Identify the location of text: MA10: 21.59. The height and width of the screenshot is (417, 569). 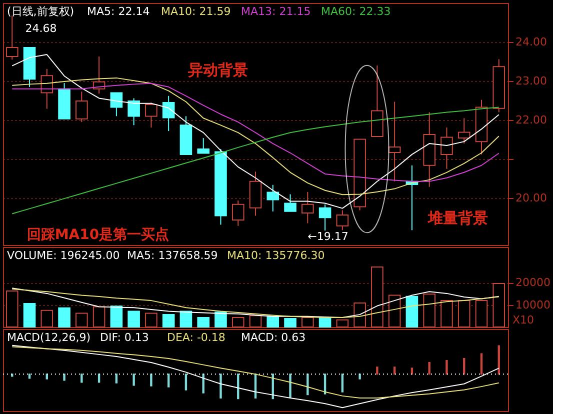
(196, 11).